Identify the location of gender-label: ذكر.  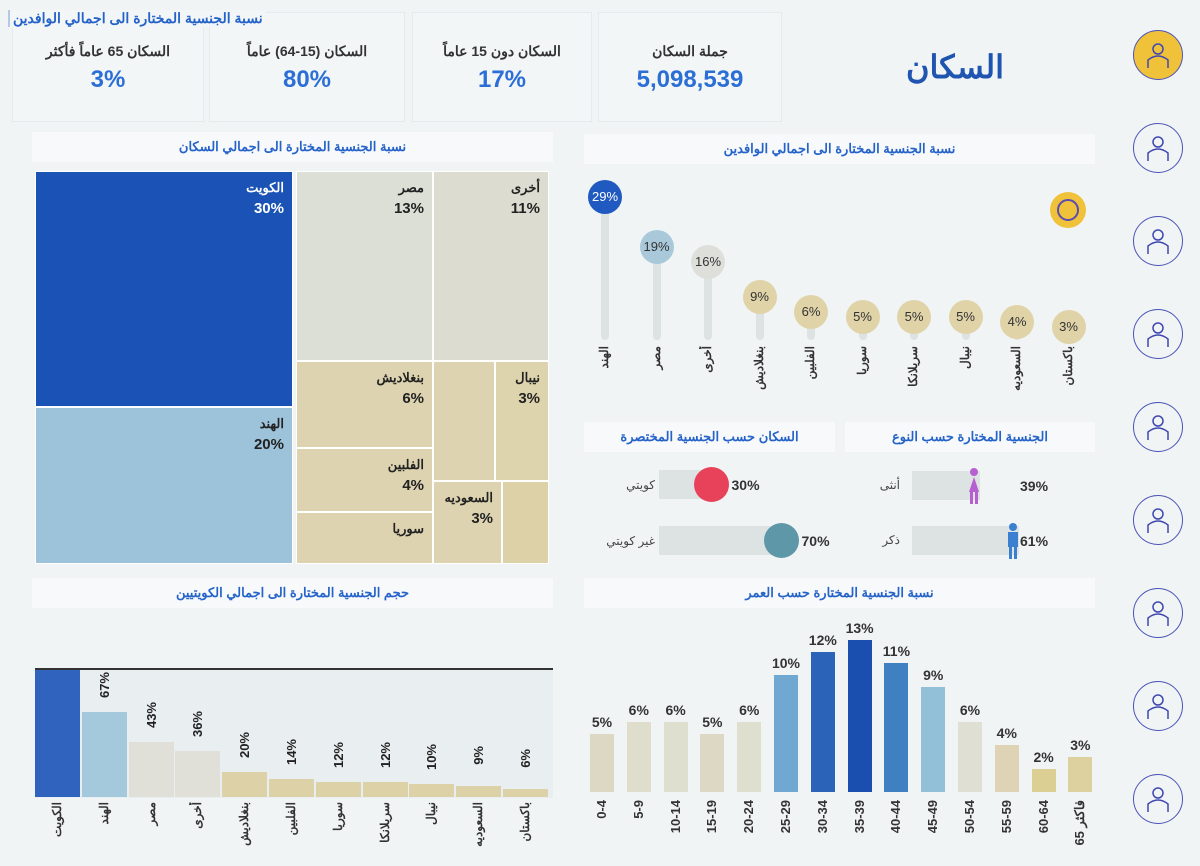
(891, 540).